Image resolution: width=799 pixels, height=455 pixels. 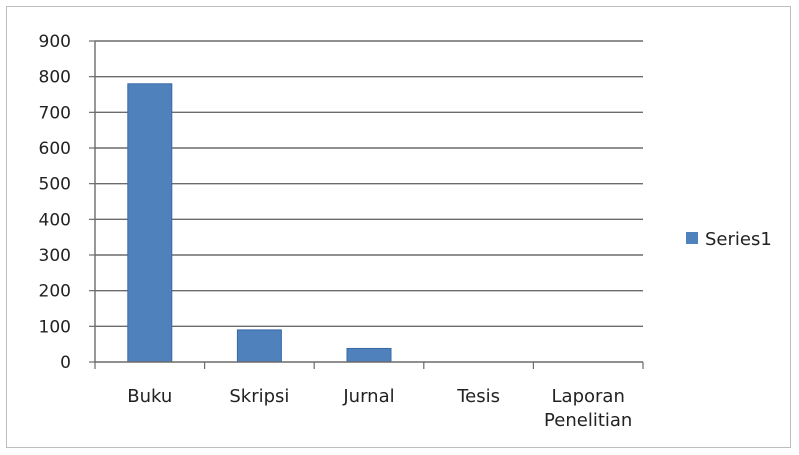 What do you see at coordinates (55, 327) in the screenshot?
I see `y-tick-label: 100` at bounding box center [55, 327].